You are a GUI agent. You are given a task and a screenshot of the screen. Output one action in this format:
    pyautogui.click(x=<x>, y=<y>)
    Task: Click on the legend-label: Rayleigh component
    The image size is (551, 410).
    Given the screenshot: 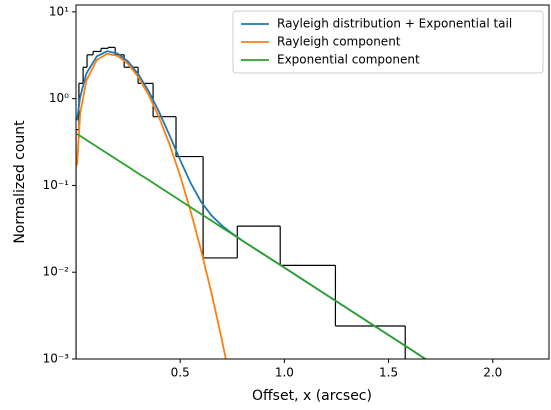 What is the action you would take?
    pyautogui.click(x=339, y=42)
    